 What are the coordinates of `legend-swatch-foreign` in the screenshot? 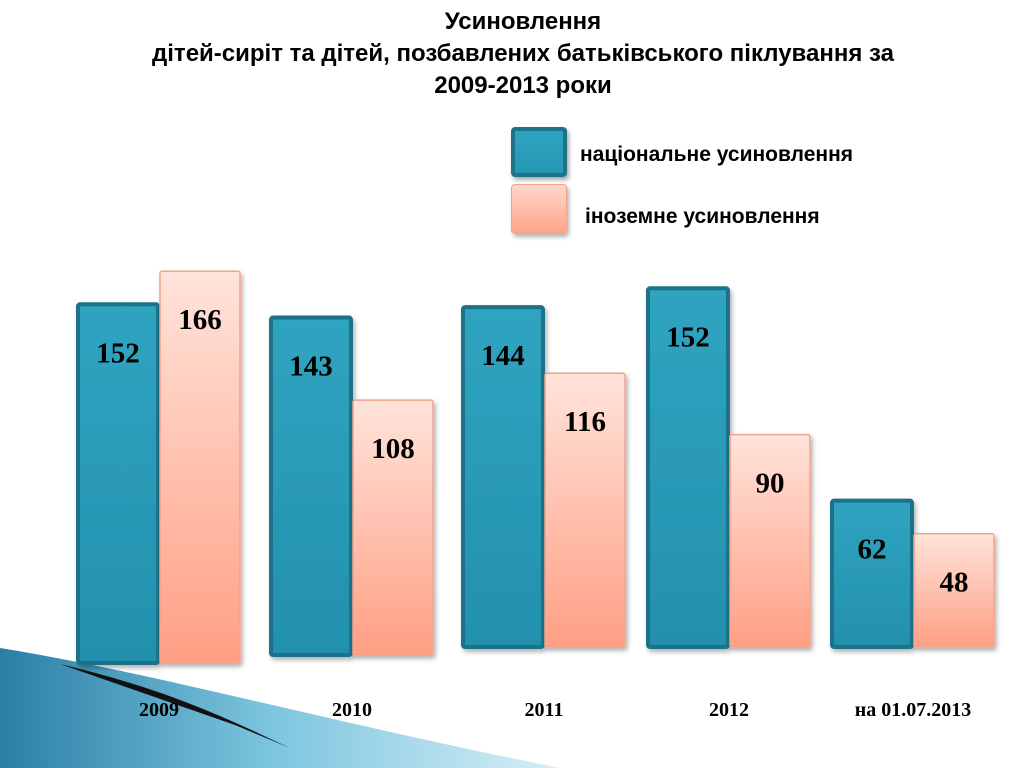 It's located at (539, 209).